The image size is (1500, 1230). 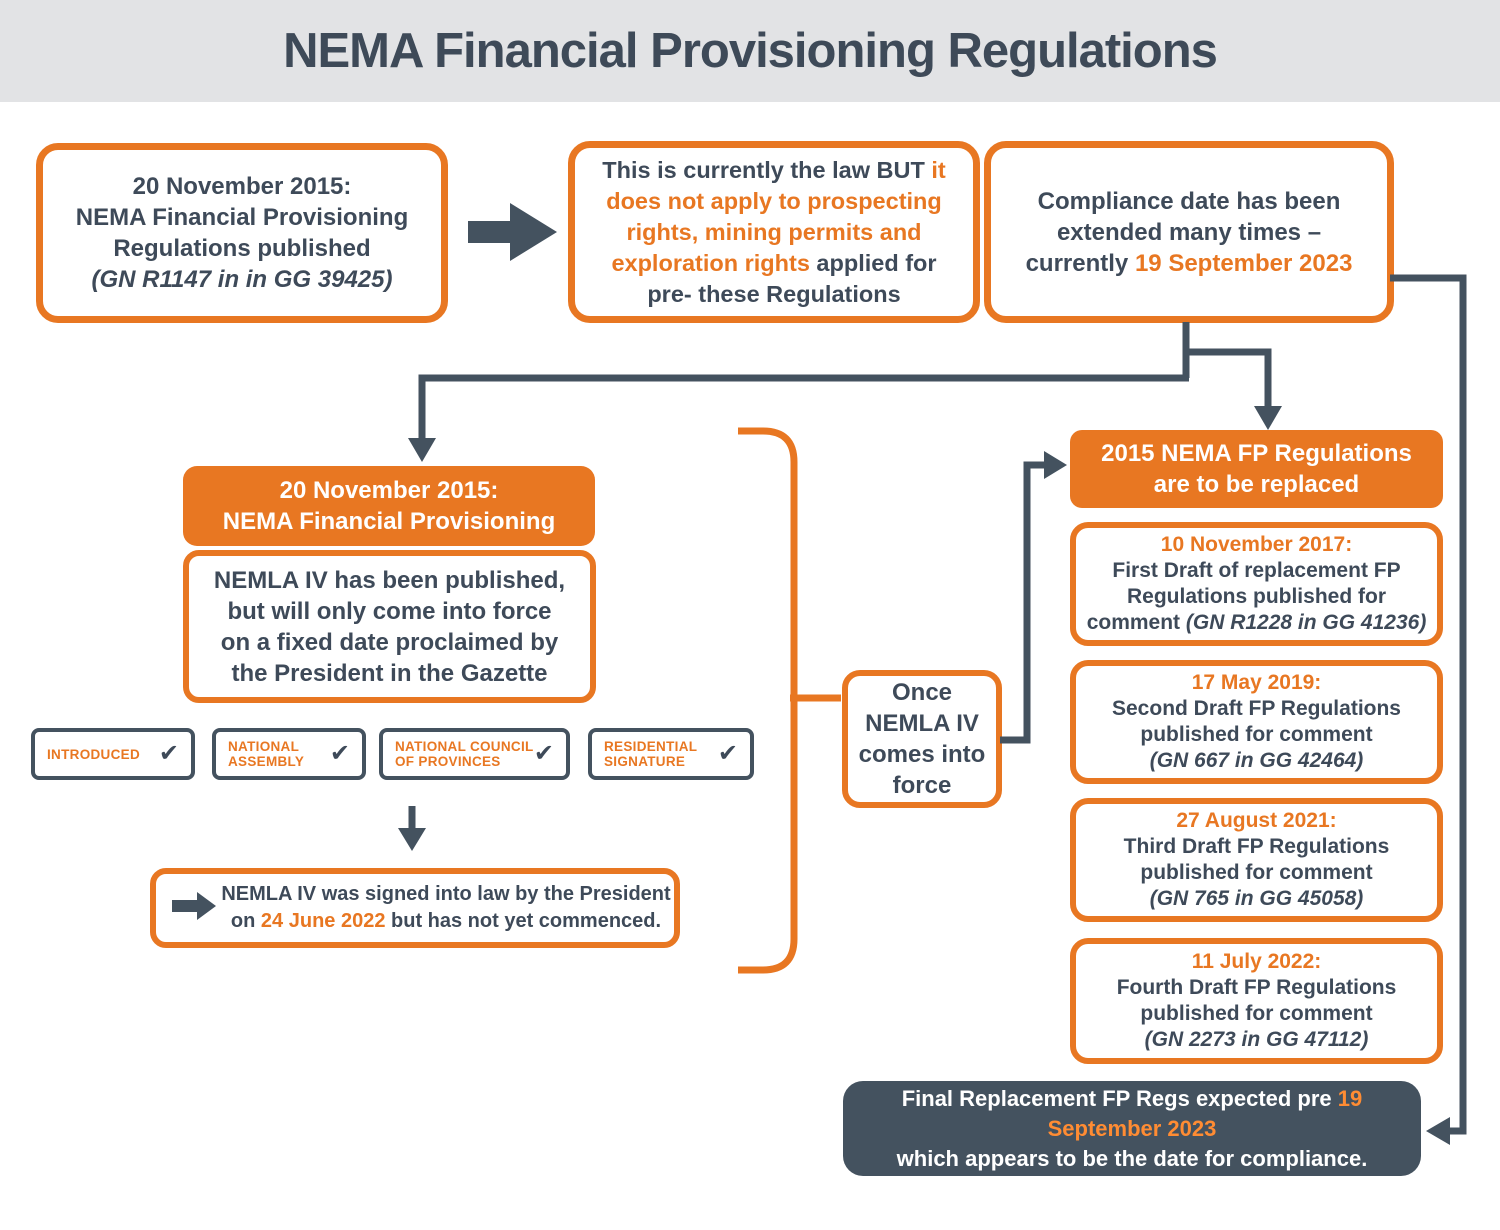 I want to click on connector-once-to-replacement-line, so click(x=1023, y=602).